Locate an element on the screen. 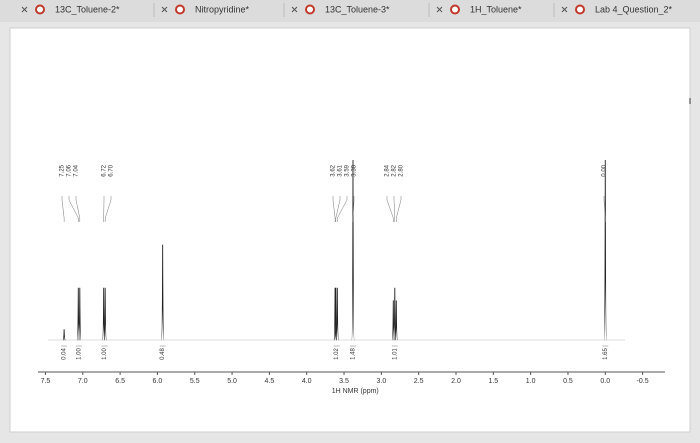 This screenshot has width=700, height=443. integral-label: 1.01 is located at coordinates (395, 354).